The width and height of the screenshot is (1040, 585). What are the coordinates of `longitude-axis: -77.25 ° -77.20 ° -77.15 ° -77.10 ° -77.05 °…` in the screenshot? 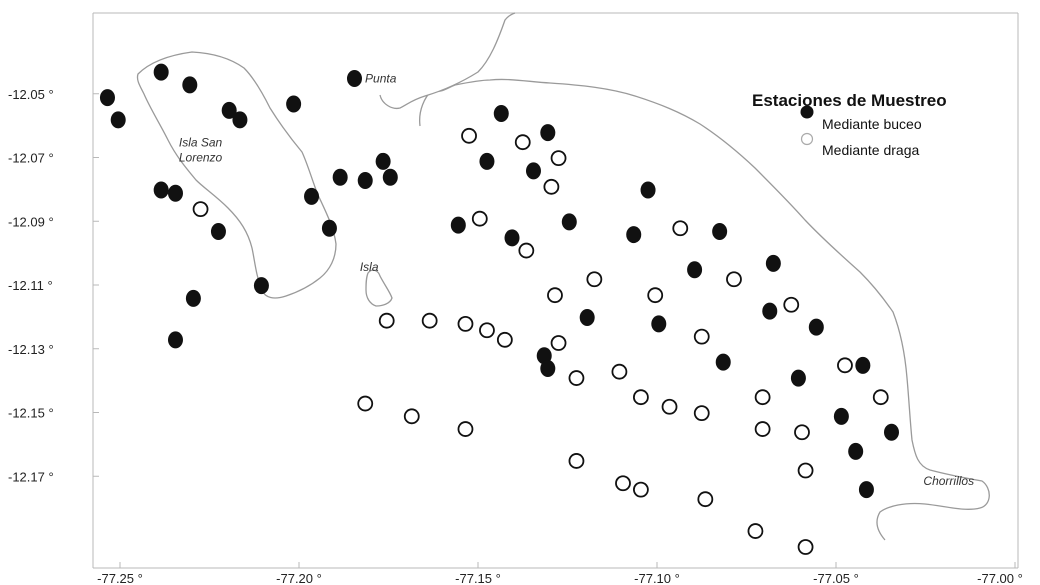 It's located at (560, 573).